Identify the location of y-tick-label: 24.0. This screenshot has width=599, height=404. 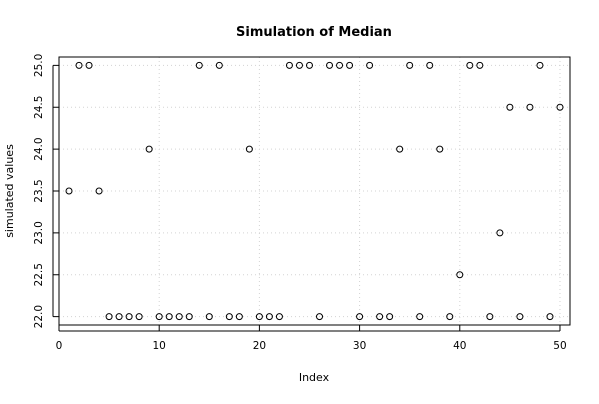
(39, 148).